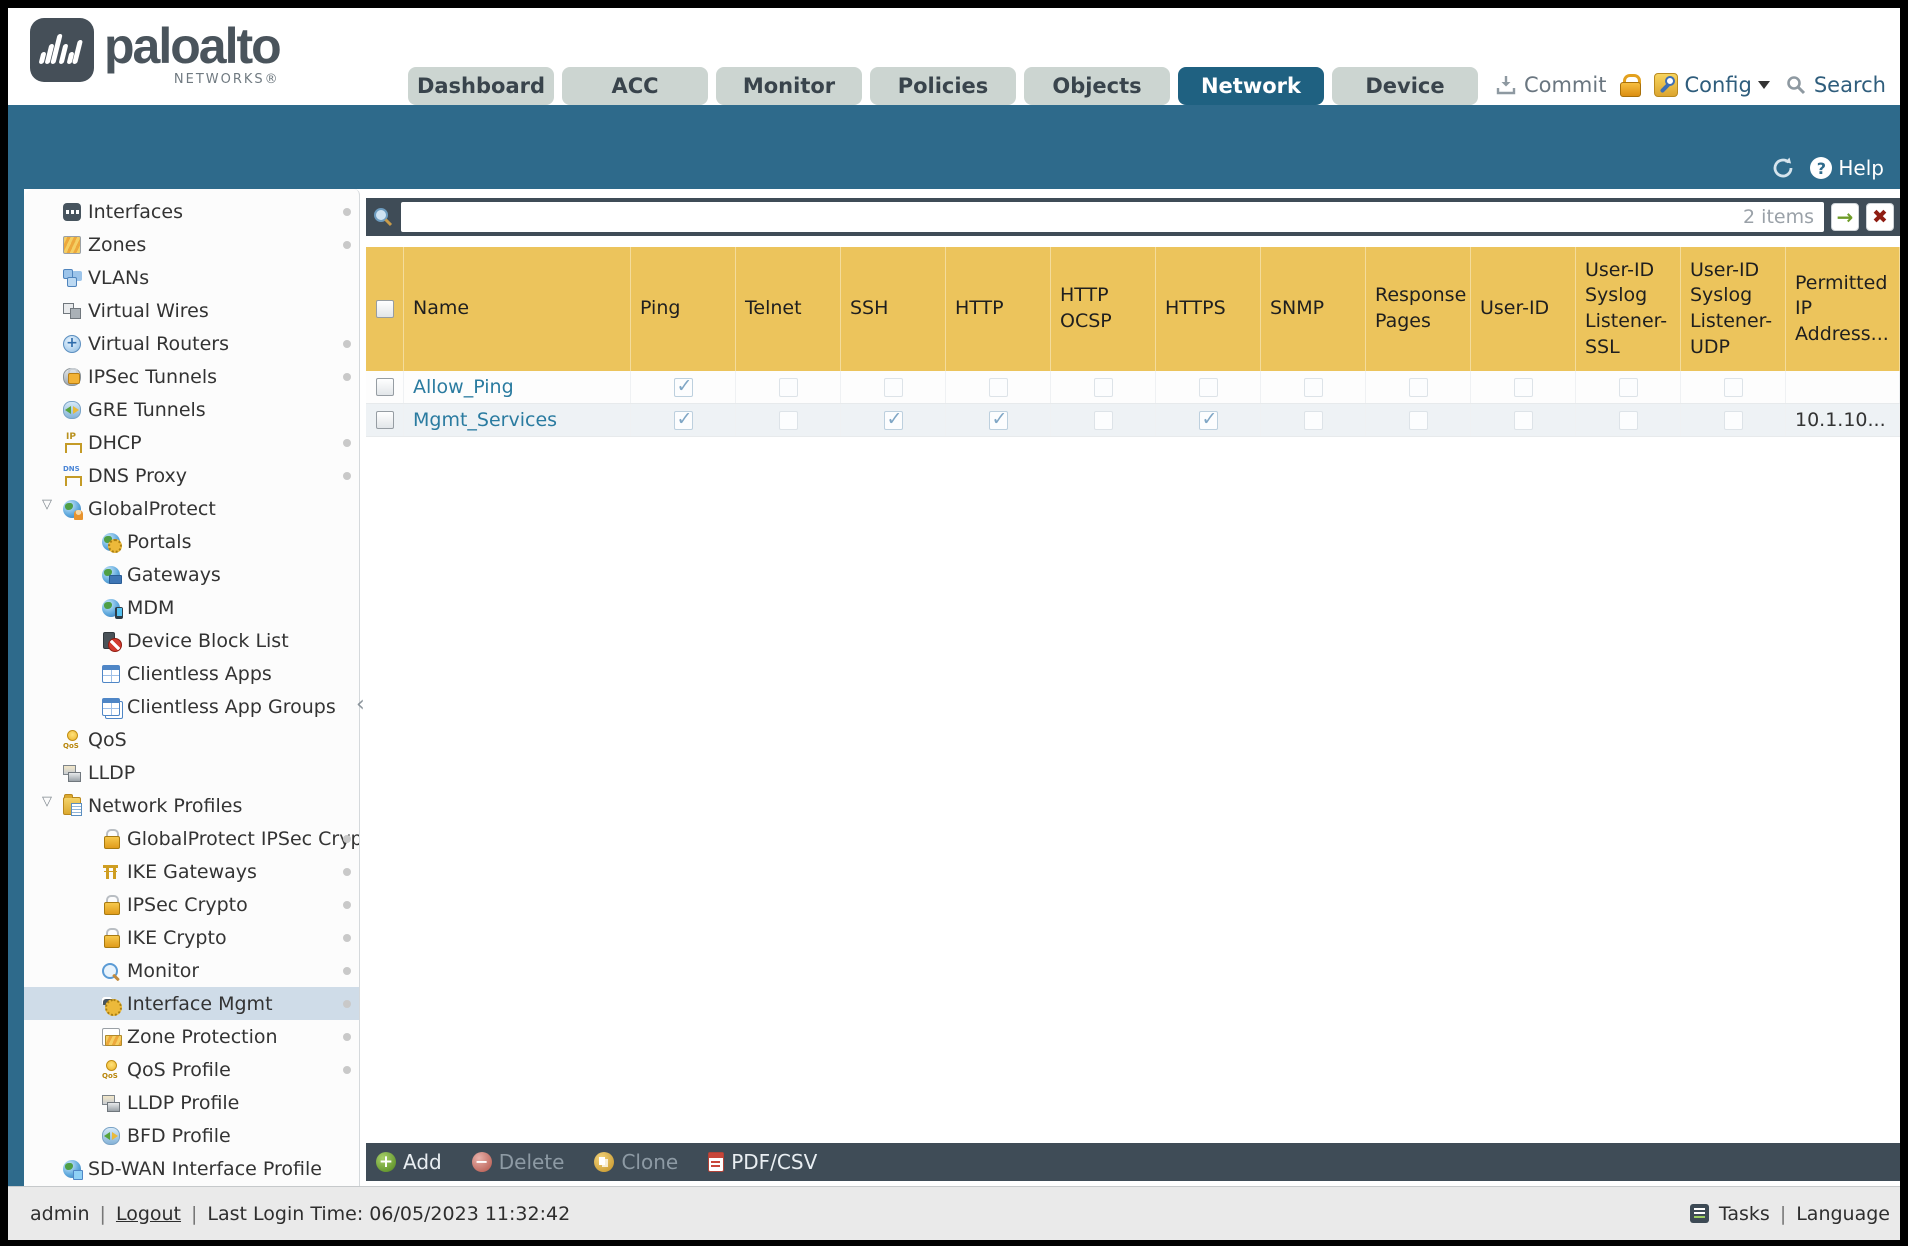 The height and width of the screenshot is (1246, 1908). Describe the element at coordinates (191, 871) in the screenshot. I see `sidebar-item-ike-gateways: IKE Gateways` at that location.